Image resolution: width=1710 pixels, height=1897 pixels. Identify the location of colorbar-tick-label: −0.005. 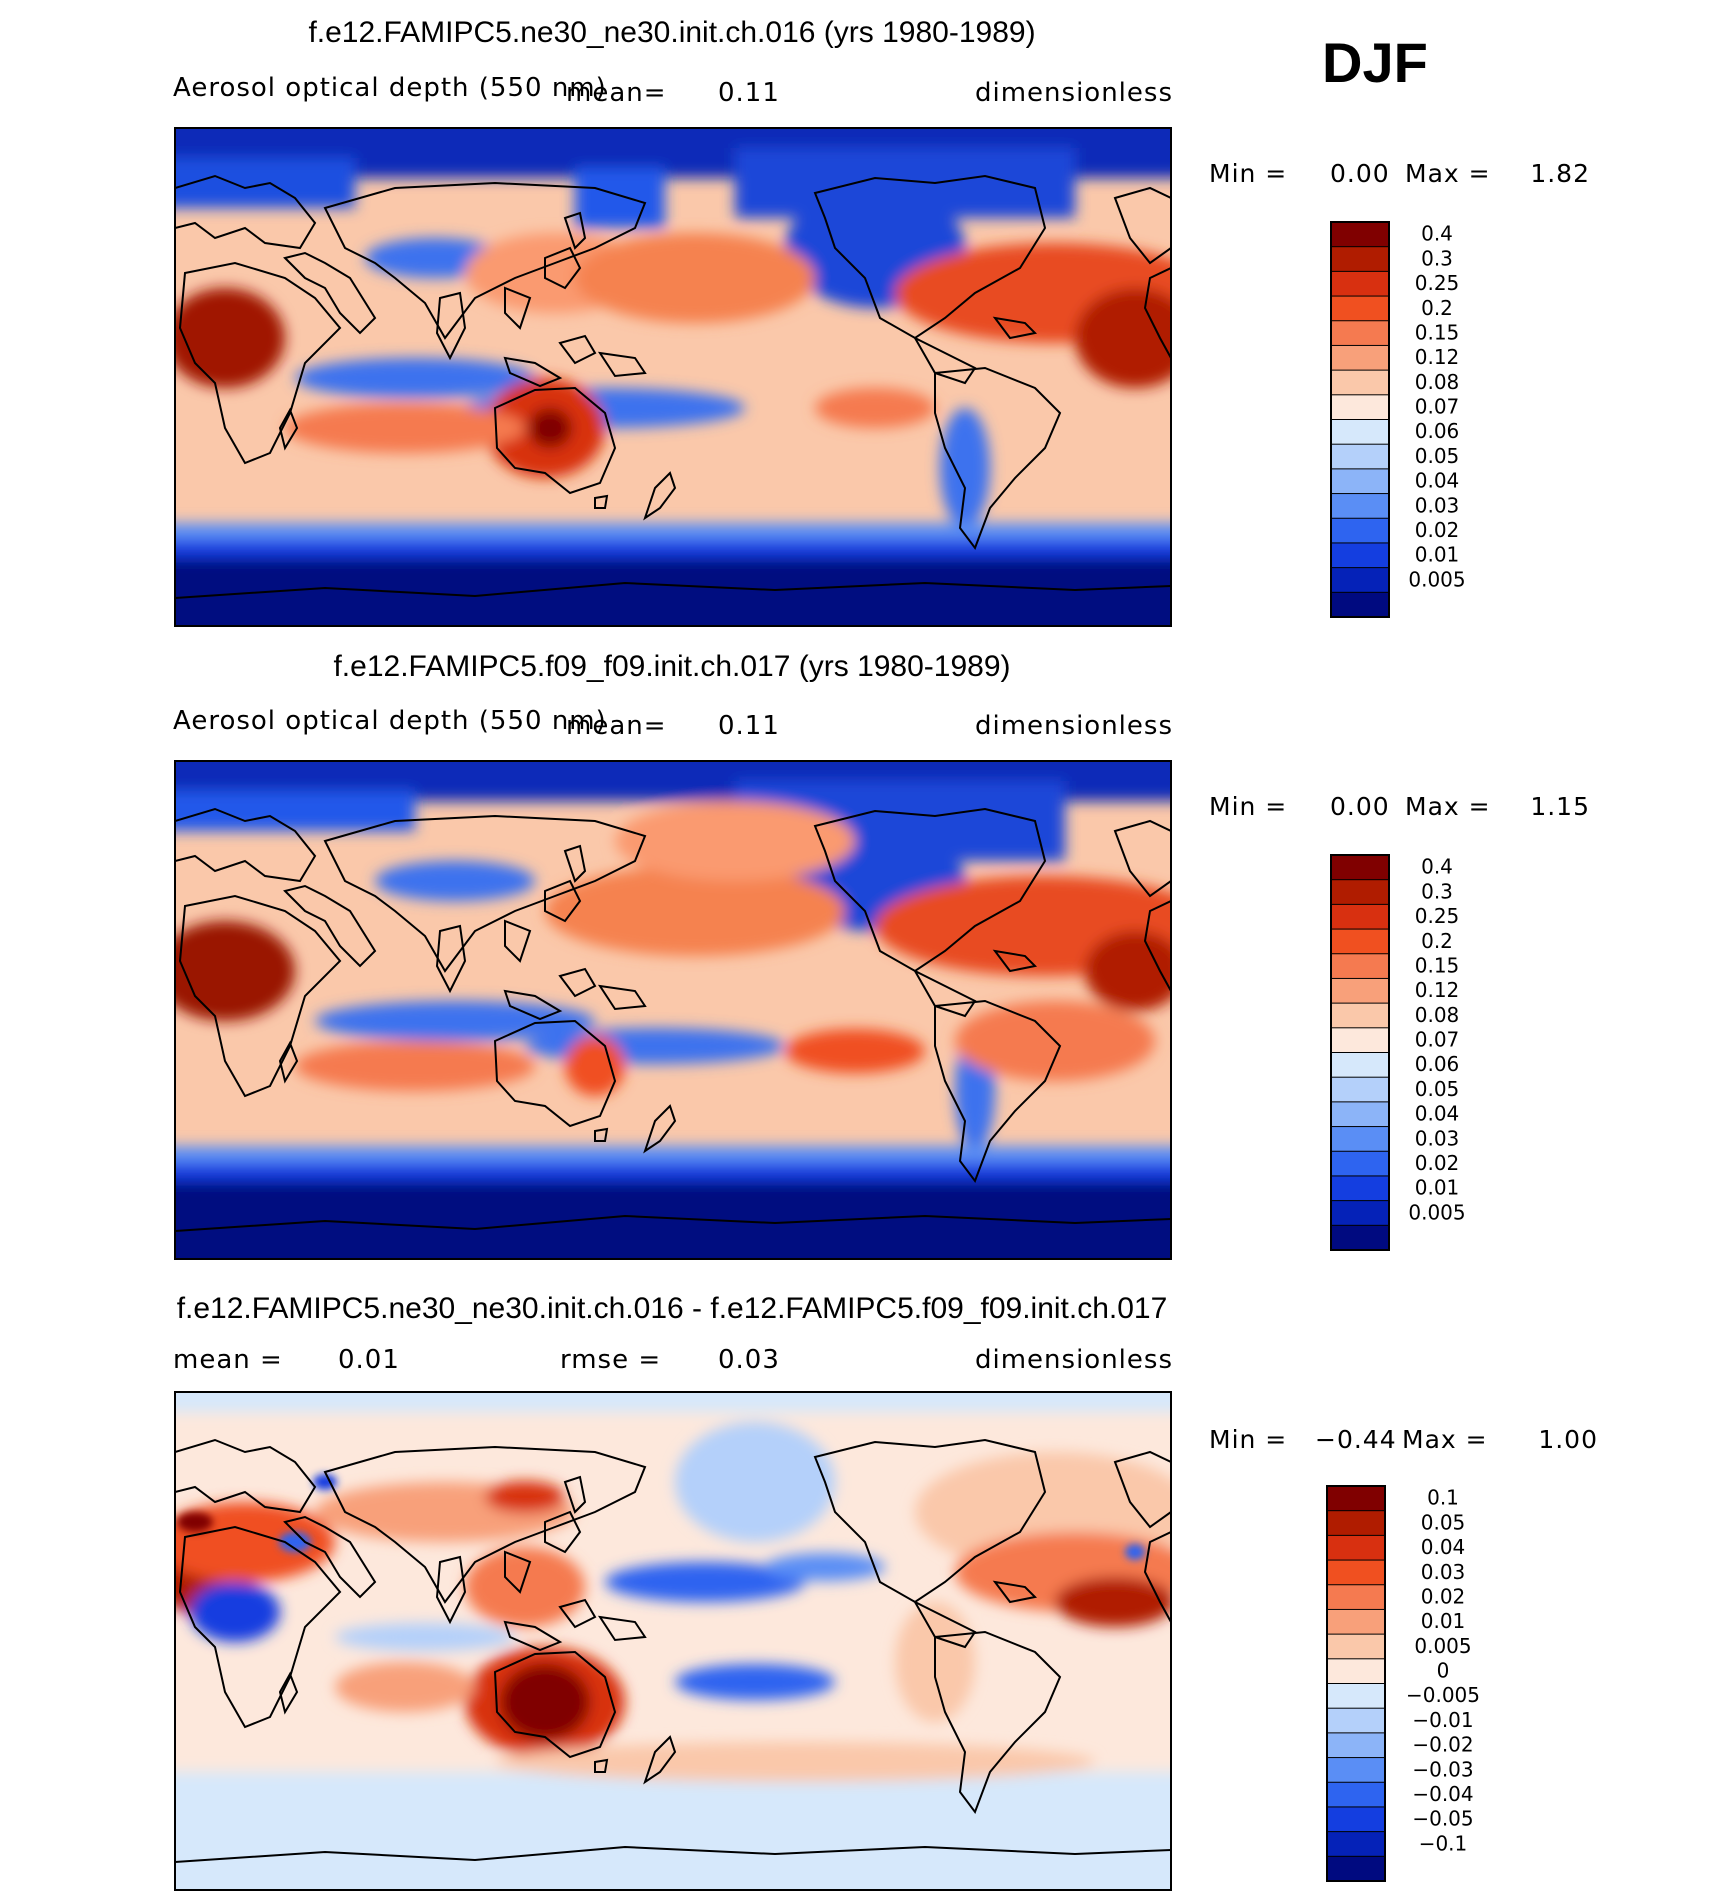
(1443, 1695).